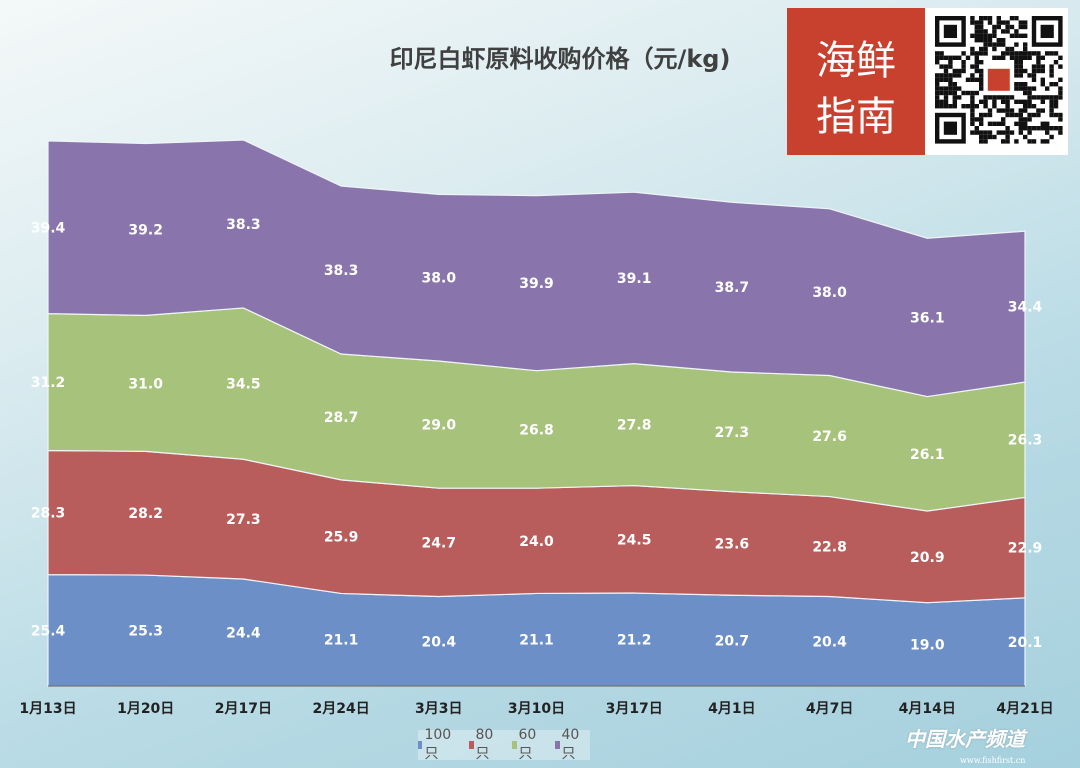 The width and height of the screenshot is (1080, 768). What do you see at coordinates (634, 540) in the screenshot?
I see `data-label: 24.5` at bounding box center [634, 540].